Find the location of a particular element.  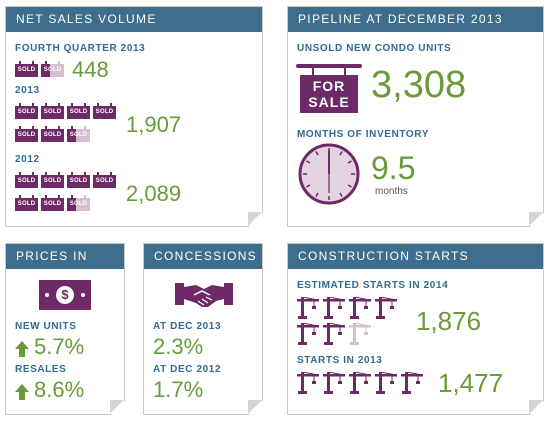

money-icon: $ is located at coordinates (65, 295).